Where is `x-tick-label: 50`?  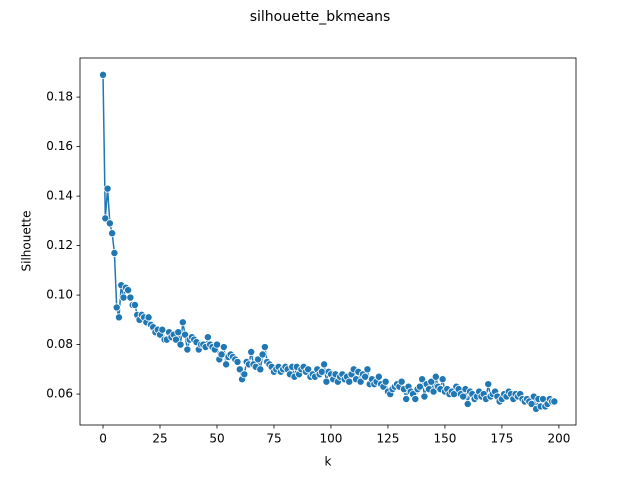
x-tick-label: 50 is located at coordinates (216, 439).